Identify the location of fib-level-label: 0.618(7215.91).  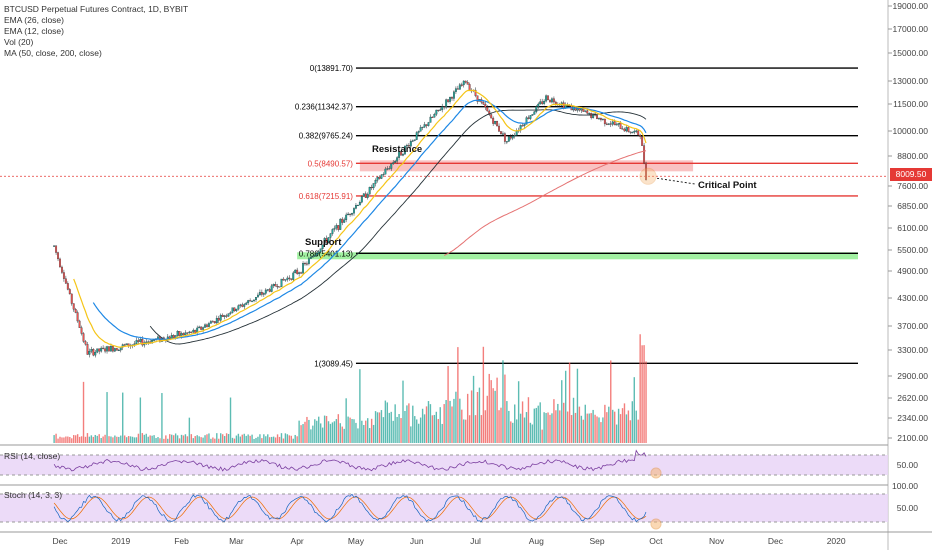
(326, 196).